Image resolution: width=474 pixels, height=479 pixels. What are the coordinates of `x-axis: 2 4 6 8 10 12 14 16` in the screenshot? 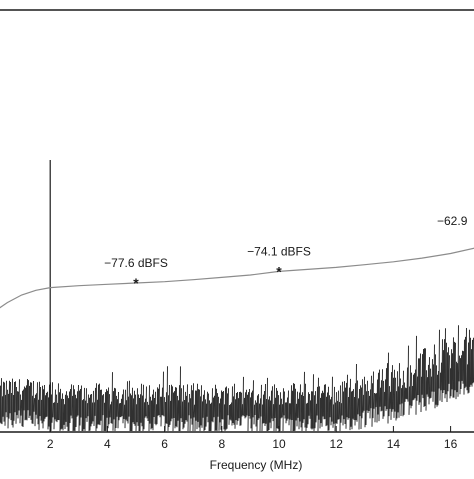 It's located at (252, 438).